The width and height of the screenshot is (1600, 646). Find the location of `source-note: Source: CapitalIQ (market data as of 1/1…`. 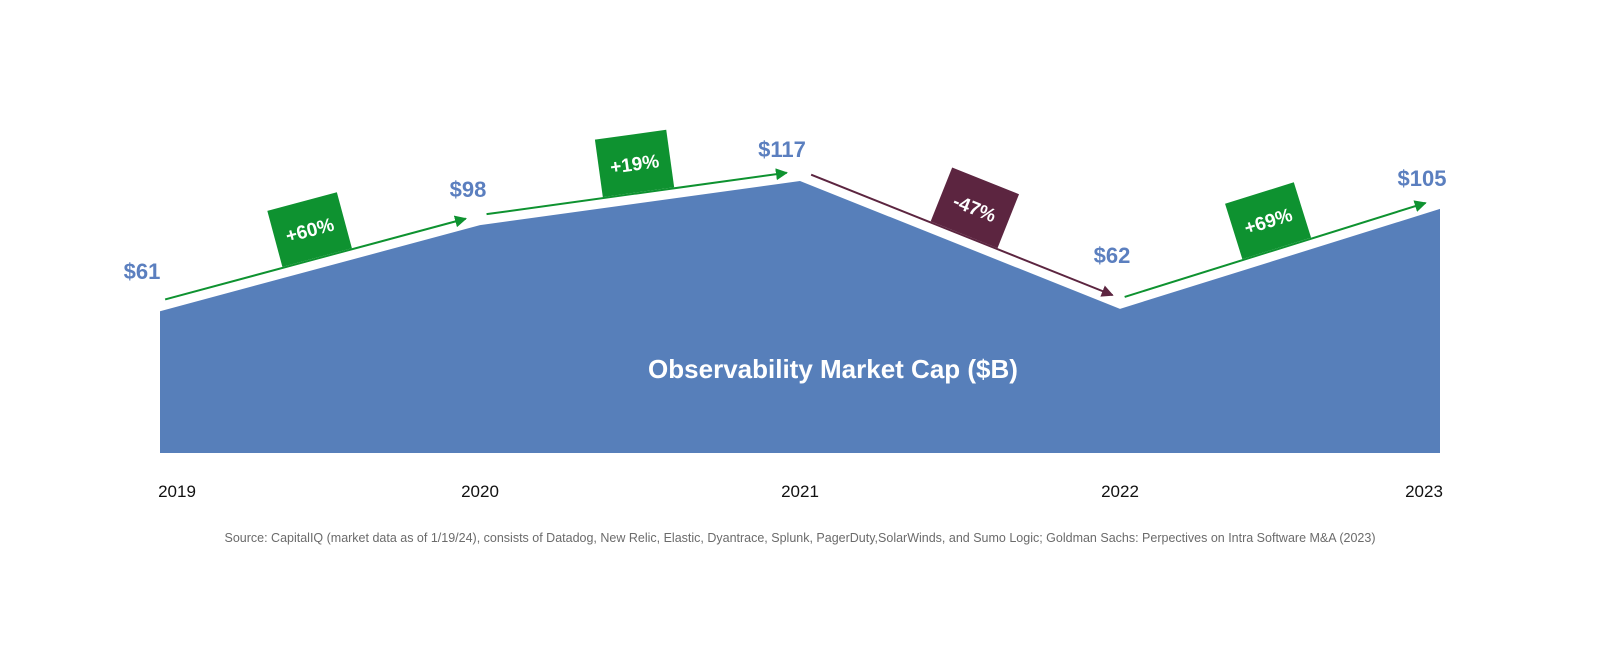

source-note: Source: CapitalIQ (market data as of 1/1… is located at coordinates (800, 538).